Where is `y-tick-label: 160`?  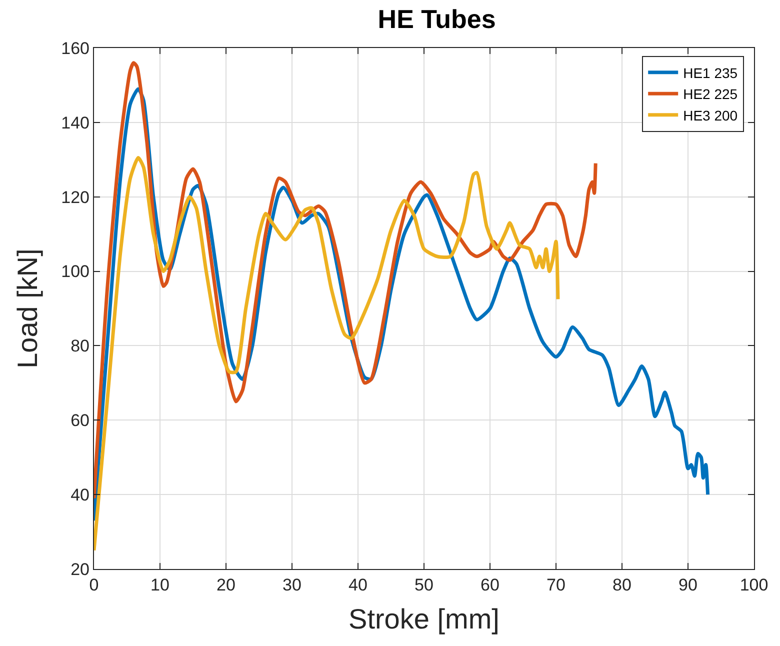 y-tick-label: 160 is located at coordinates (75, 48).